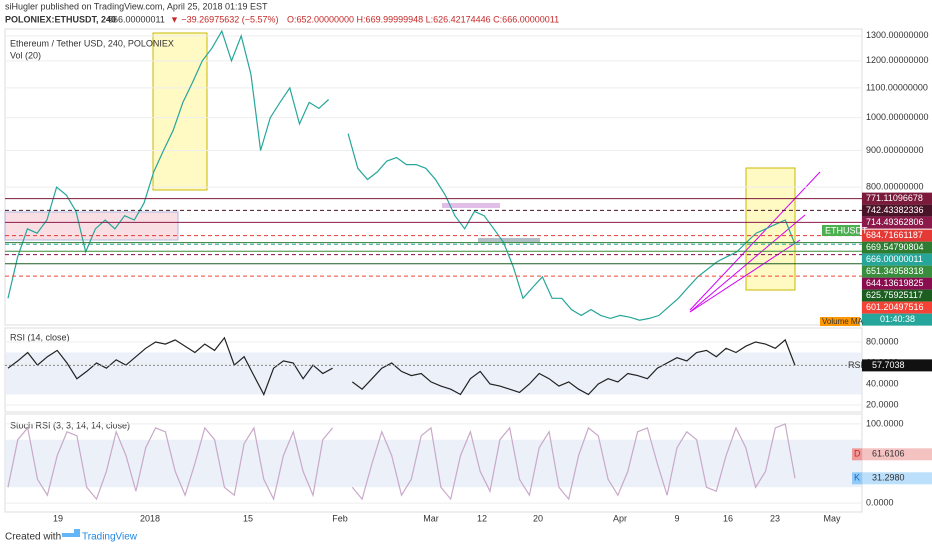  I want to click on y-tick-label: 40.0000, so click(882, 383).